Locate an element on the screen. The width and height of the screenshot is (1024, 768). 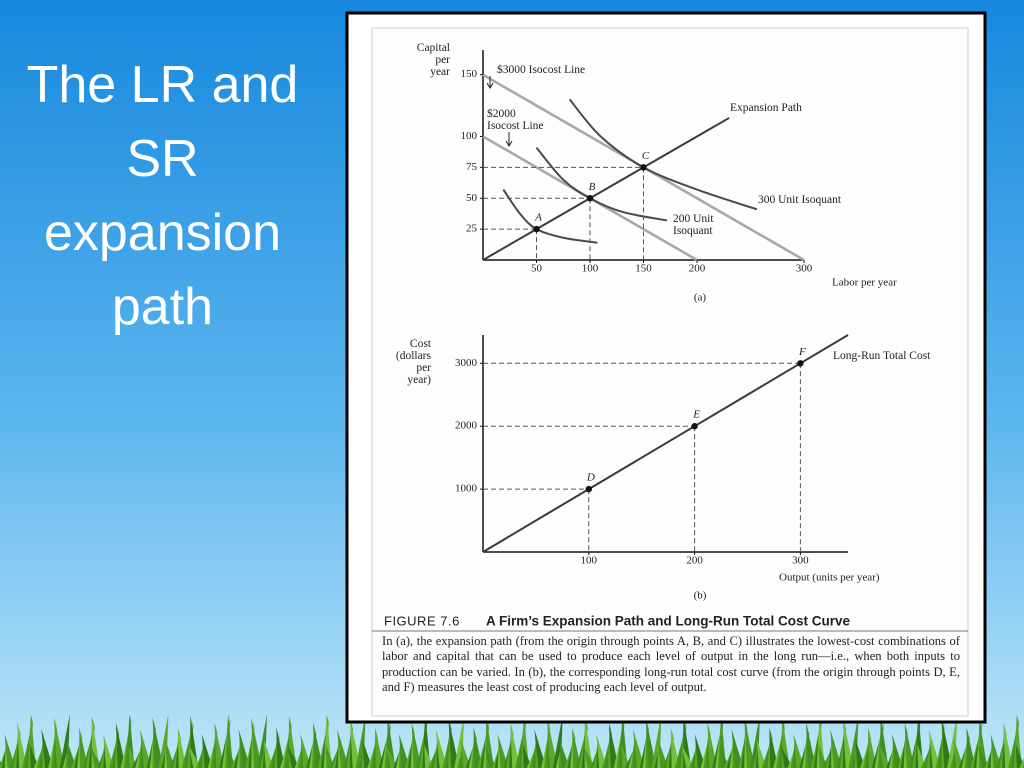
y-tick-label: 150 is located at coordinates (469, 74).